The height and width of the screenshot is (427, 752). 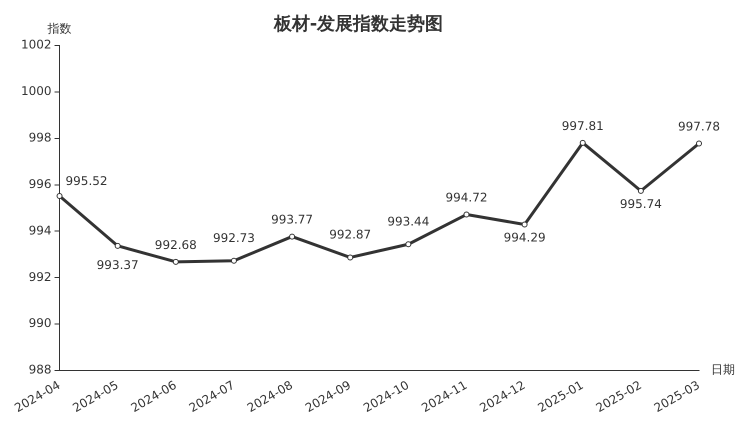 I want to click on y-tick-label: 1002, so click(x=36, y=45).